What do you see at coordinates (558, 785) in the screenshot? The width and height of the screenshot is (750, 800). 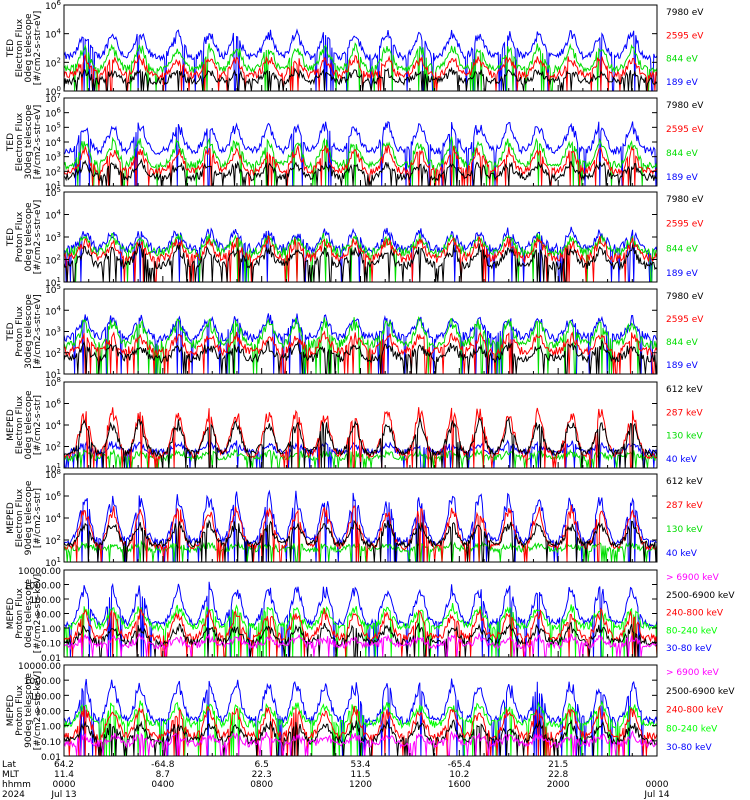 I see `x-tick-label: 2000` at bounding box center [558, 785].